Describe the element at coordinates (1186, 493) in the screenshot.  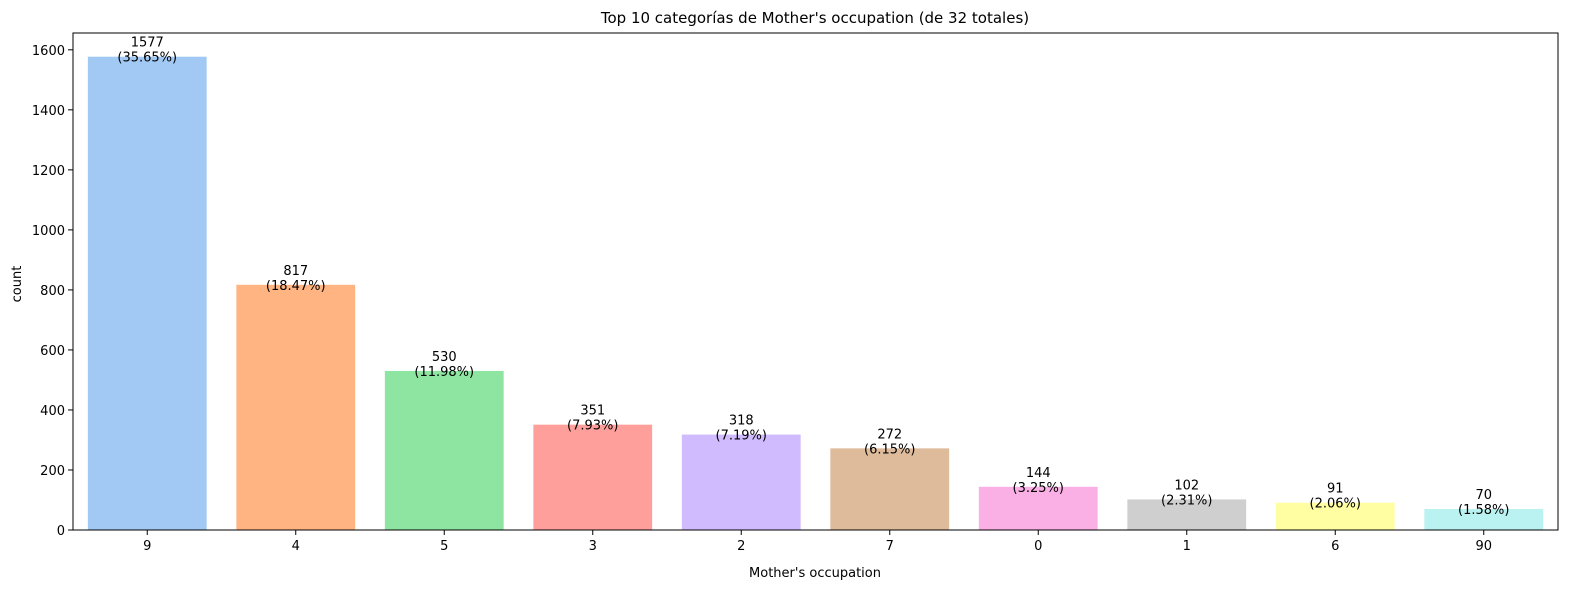
I see `bar-label-1: 102 (2.31%)` at that location.